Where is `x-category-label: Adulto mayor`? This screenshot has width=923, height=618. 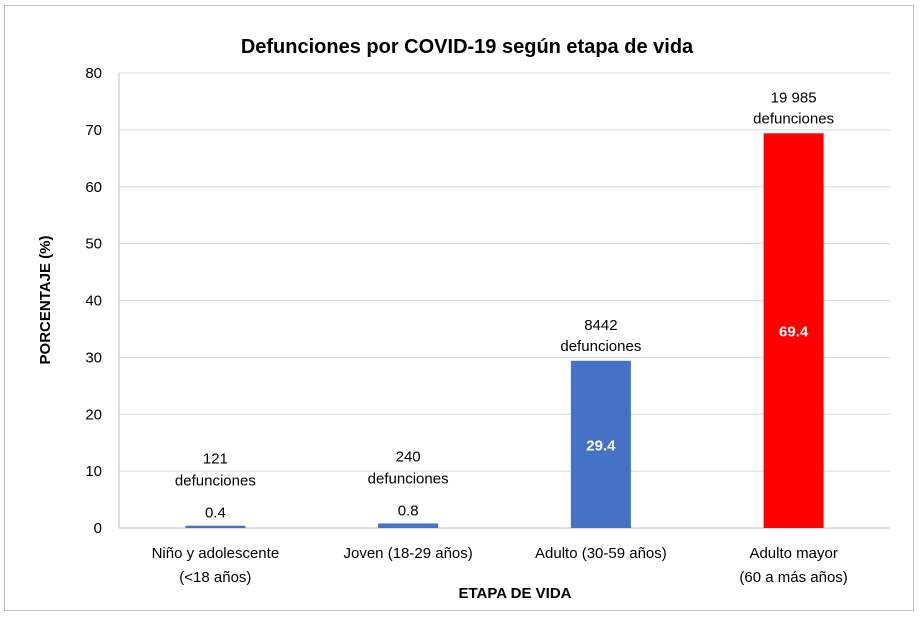 x-category-label: Adulto mayor is located at coordinates (793, 553).